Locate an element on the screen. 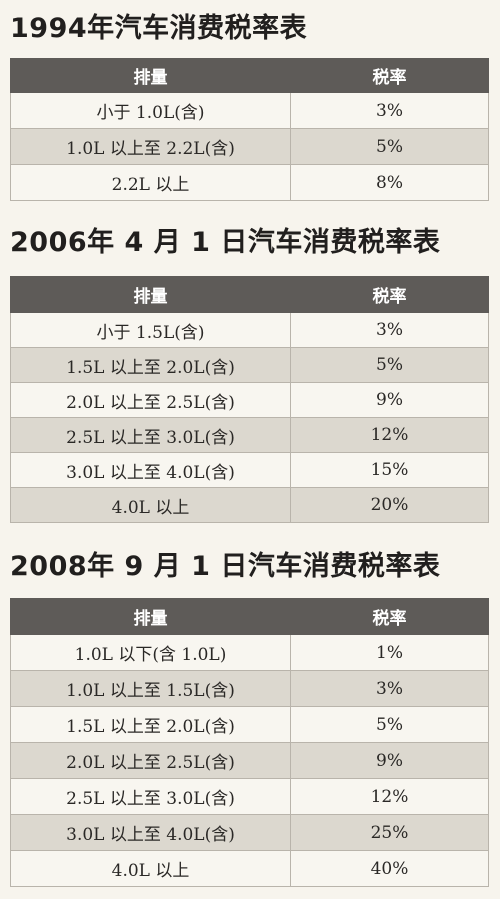  table-row: 4.0L 以上 40% is located at coordinates (249, 868).